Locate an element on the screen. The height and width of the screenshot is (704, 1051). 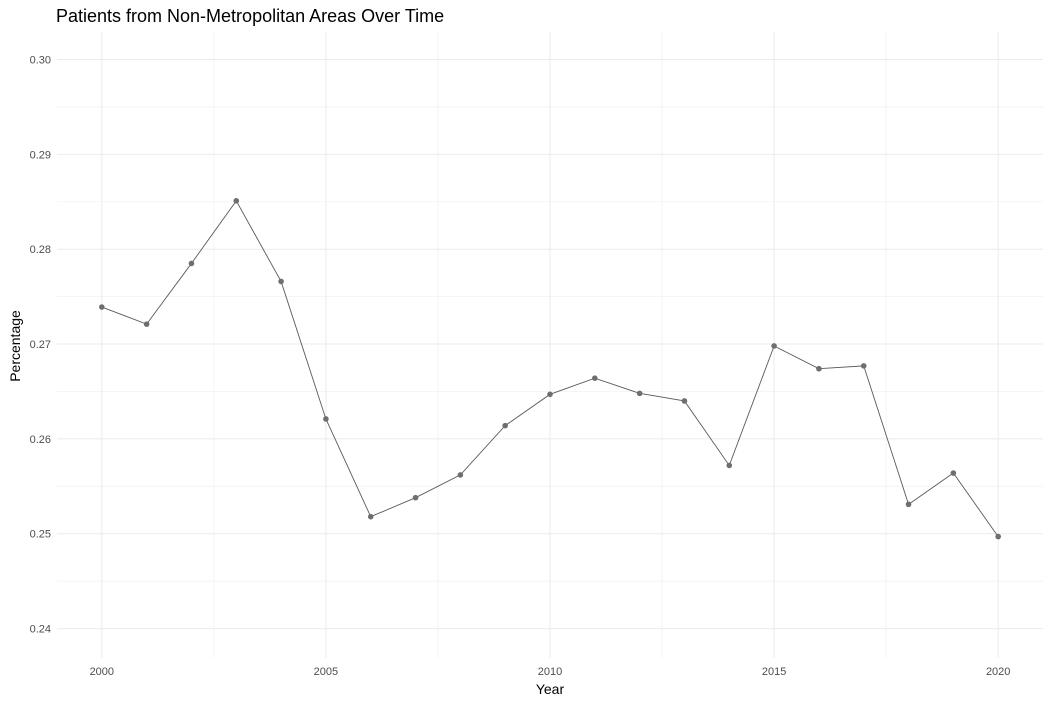
y-tick-label: 0.30 is located at coordinates (40, 61).